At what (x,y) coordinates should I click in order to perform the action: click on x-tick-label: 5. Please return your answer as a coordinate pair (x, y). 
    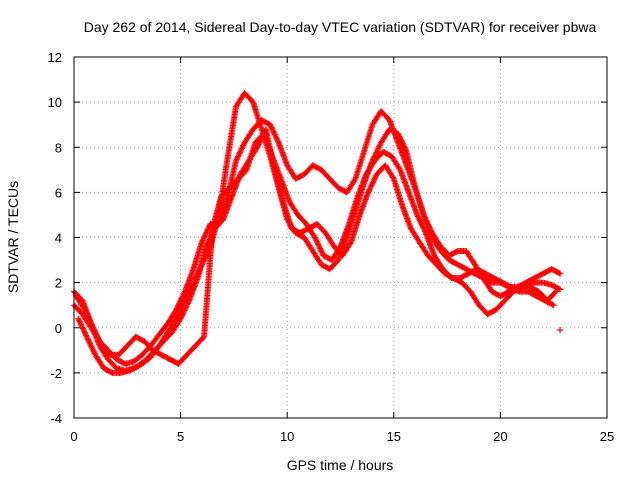
    Looking at the image, I should click on (180, 436).